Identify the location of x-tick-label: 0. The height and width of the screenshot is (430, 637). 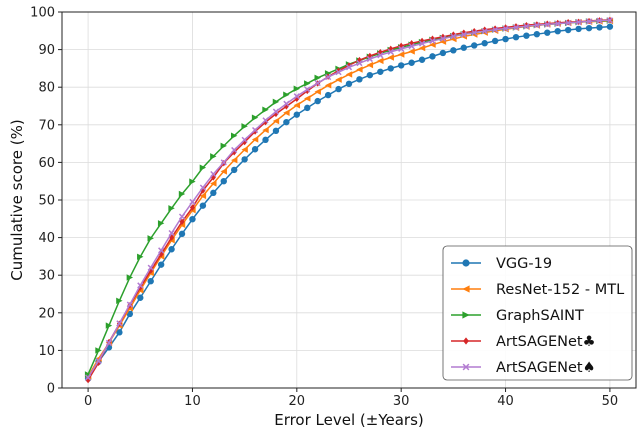
(88, 401).